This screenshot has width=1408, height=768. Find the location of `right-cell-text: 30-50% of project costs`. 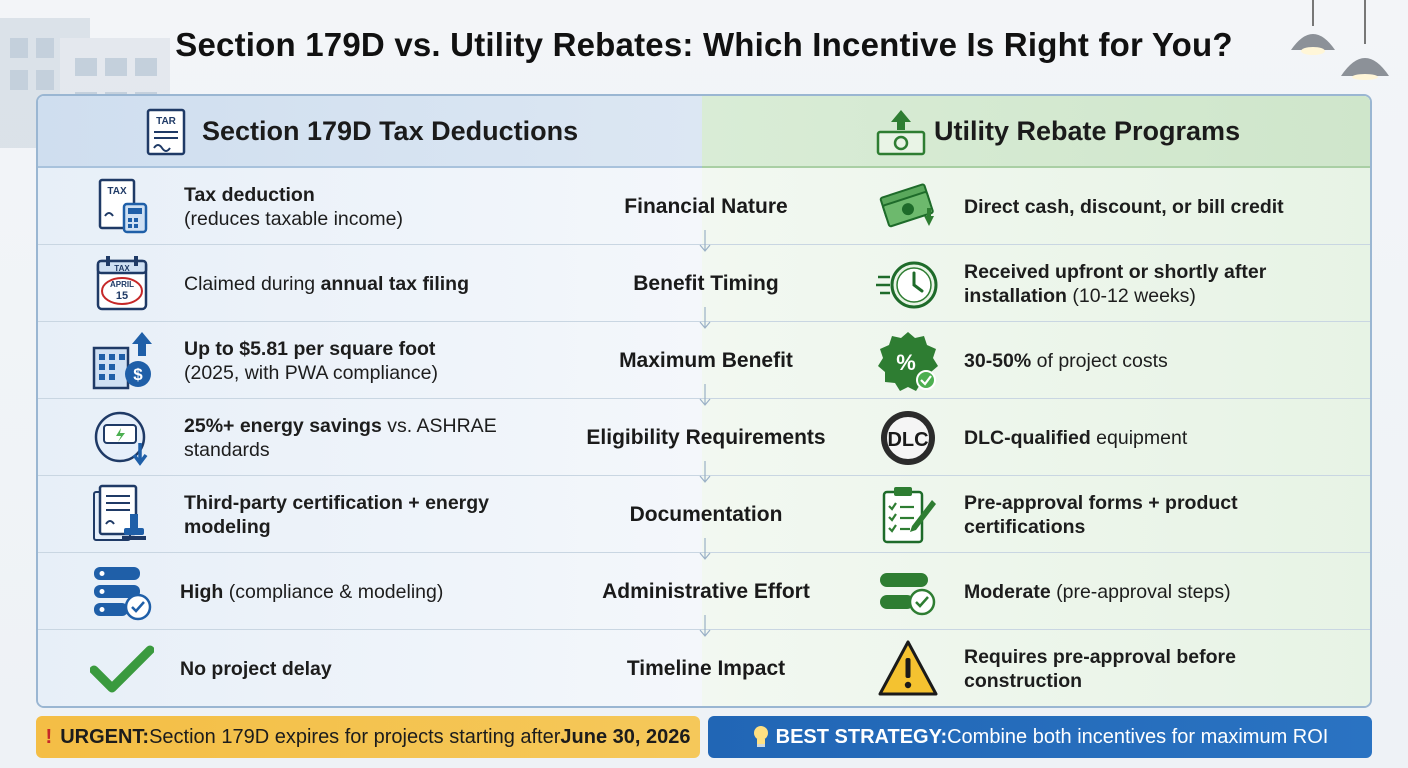

right-cell-text: 30-50% of project costs is located at coordinates (1066, 360).